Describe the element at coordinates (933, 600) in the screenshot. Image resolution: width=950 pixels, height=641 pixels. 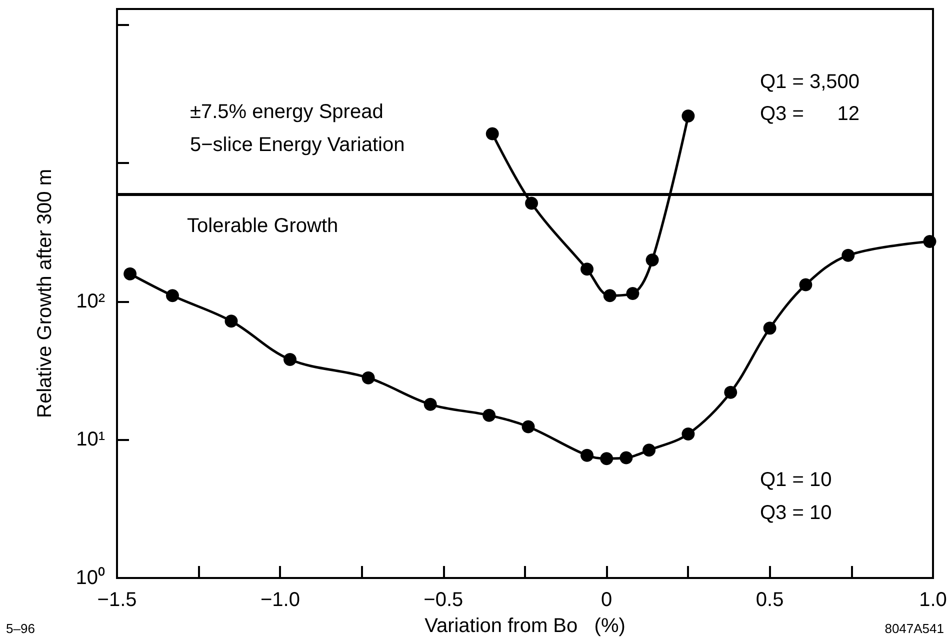
I see `x-tick-label: 1.0` at that location.